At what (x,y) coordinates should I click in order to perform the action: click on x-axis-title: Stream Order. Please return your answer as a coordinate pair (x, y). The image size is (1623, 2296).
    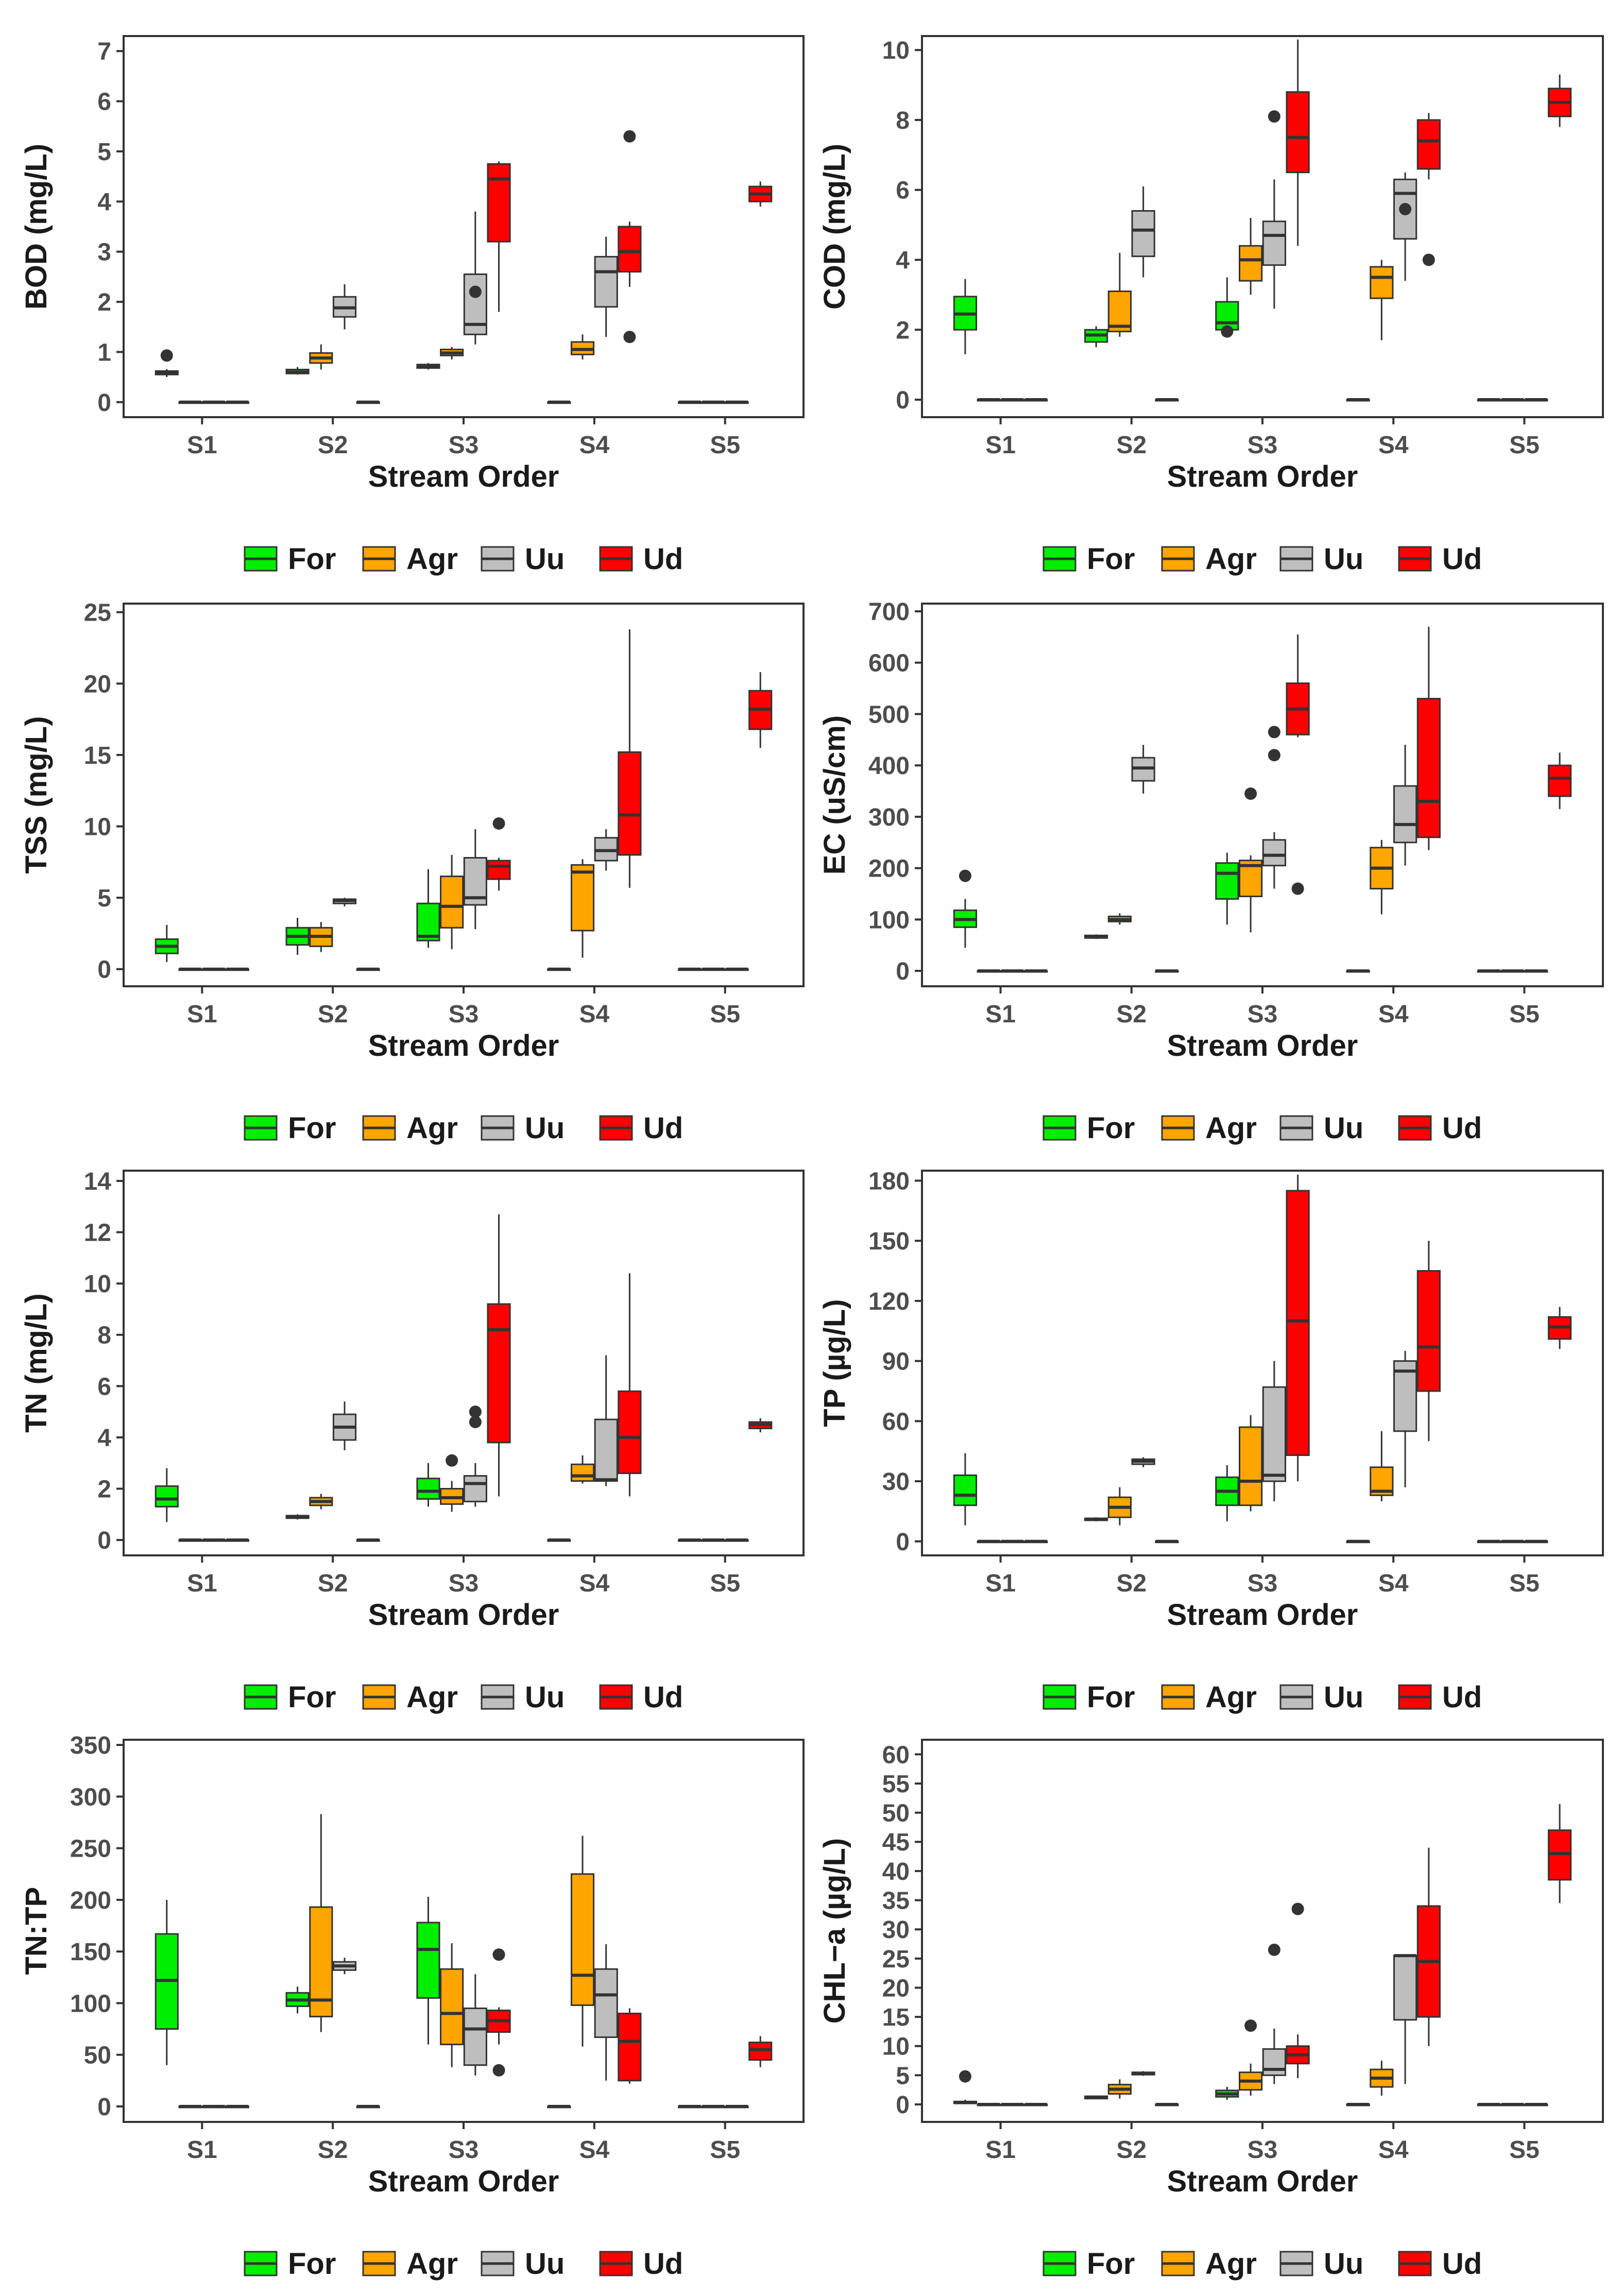
    Looking at the image, I should click on (1262, 1615).